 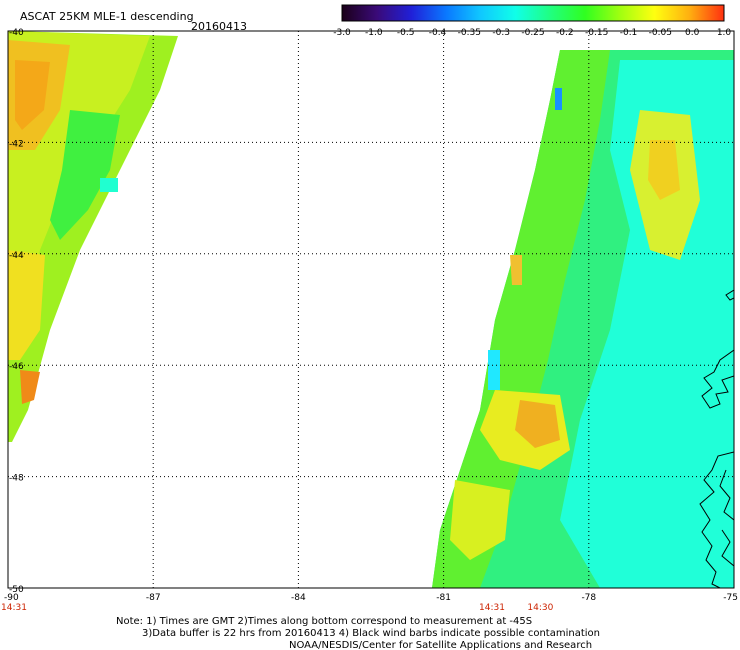 What do you see at coordinates (30, 387) in the screenshot?
I see `west-swath-orange-south` at bounding box center [30, 387].